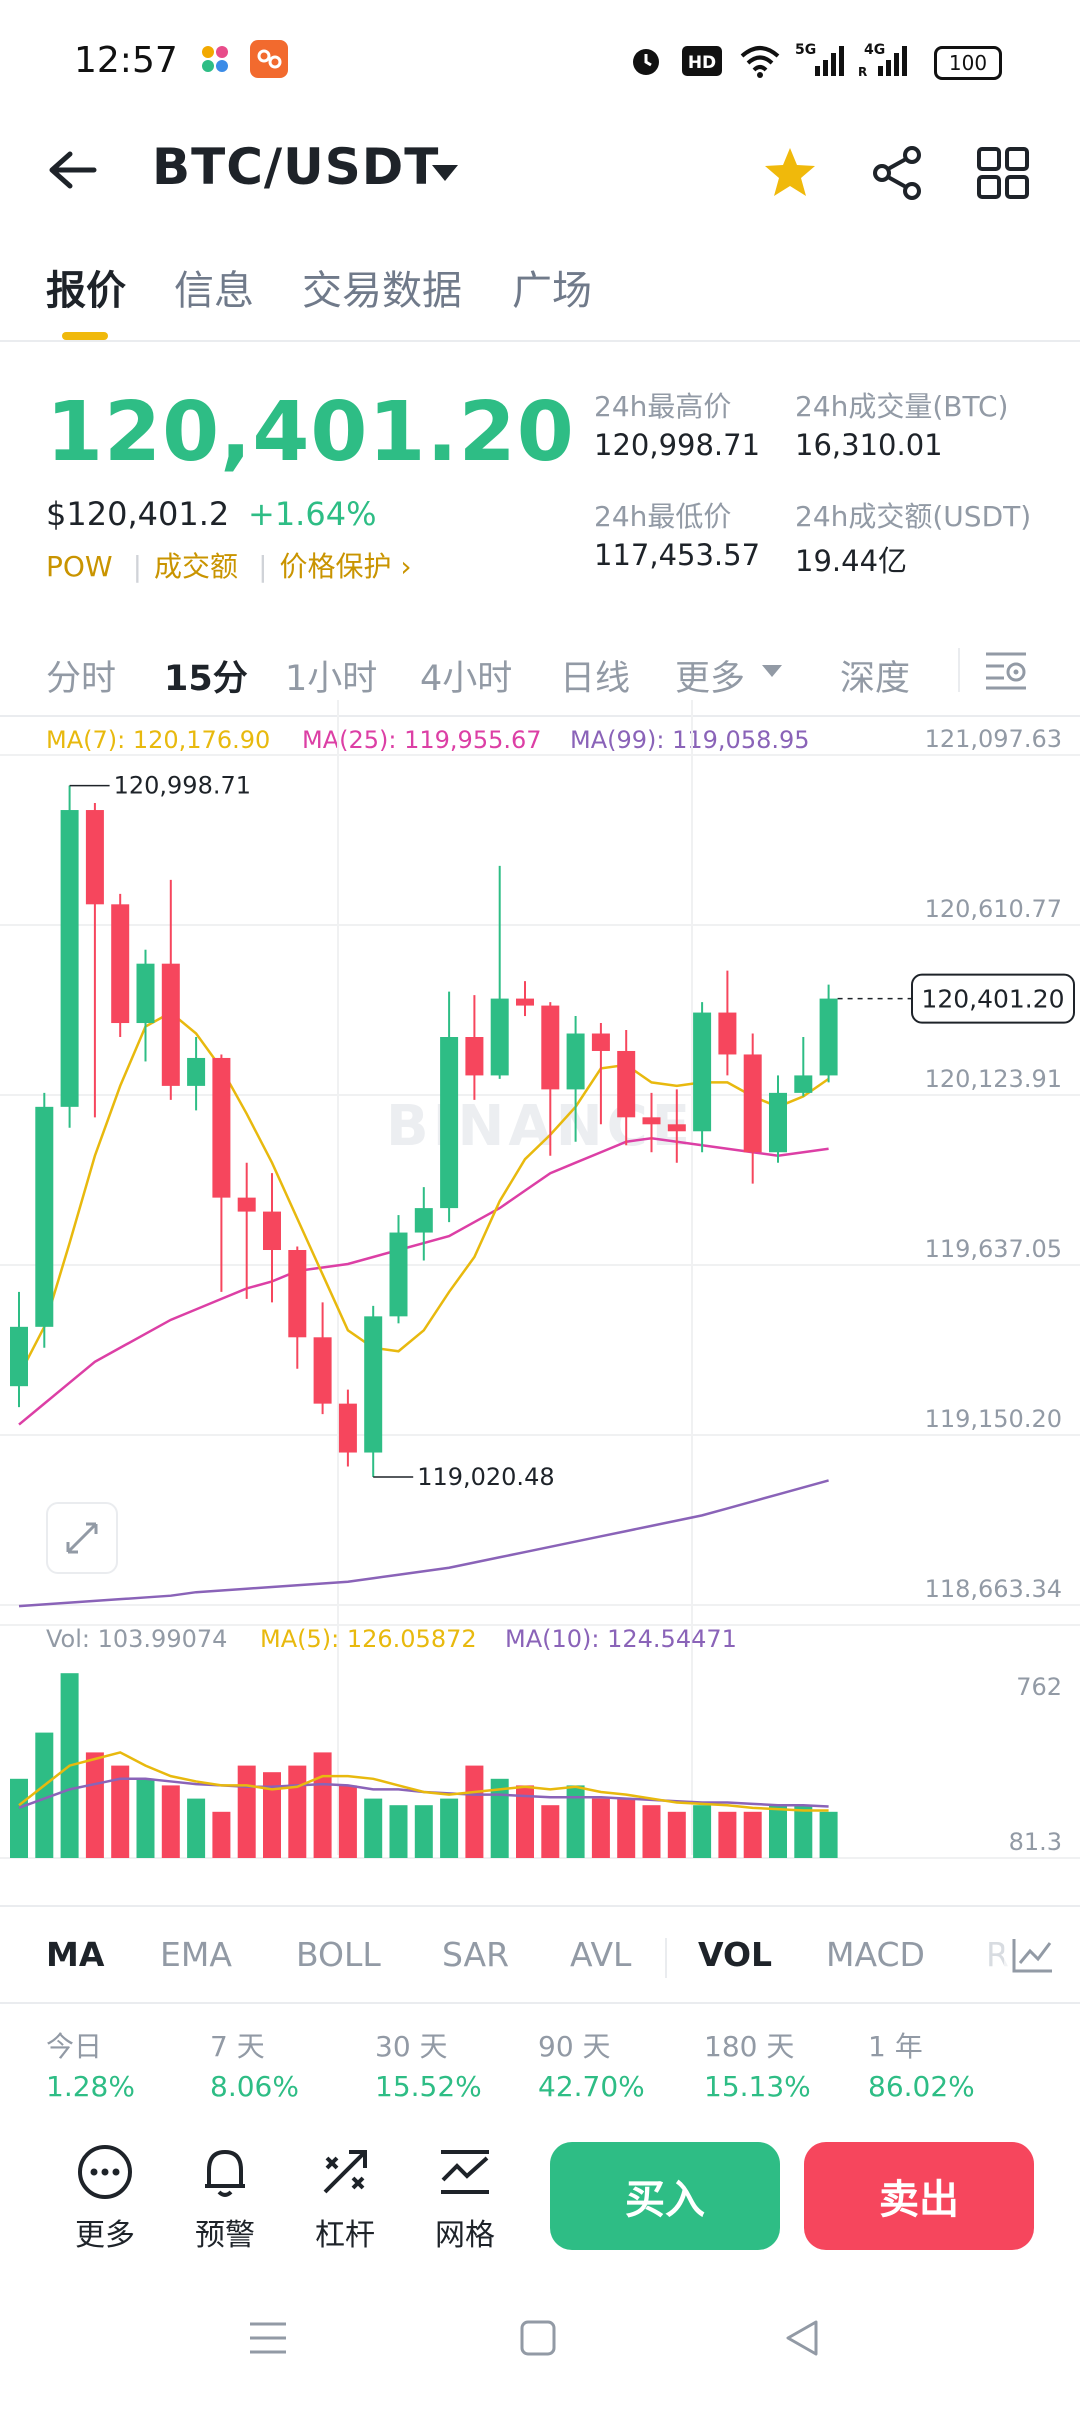 This screenshot has height=2412, width=1080. What do you see at coordinates (895, 2046) in the screenshot?
I see `perf-label: 1 年` at bounding box center [895, 2046].